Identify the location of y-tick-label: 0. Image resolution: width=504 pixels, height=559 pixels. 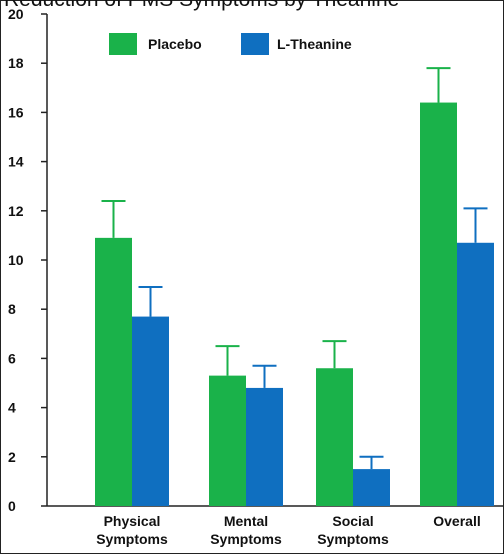
(12, 506).